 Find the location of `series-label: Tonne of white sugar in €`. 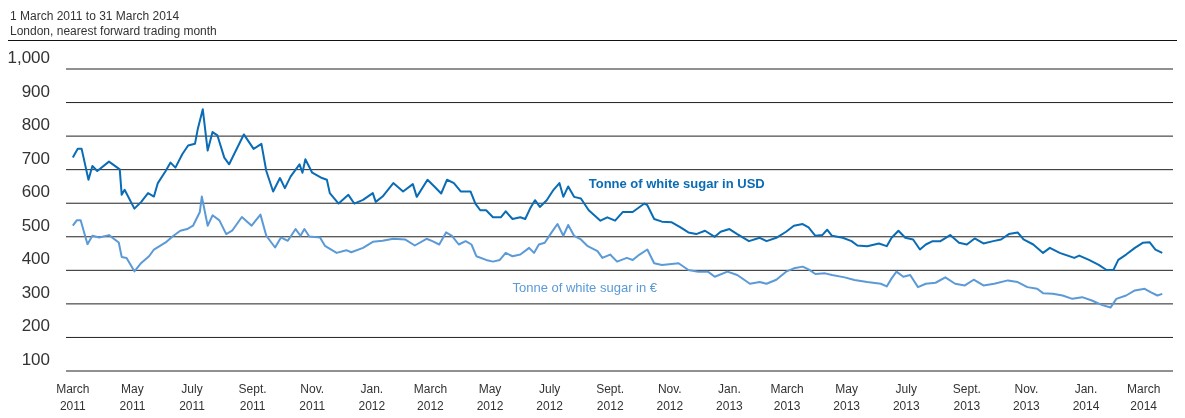

series-label: Tonne of white sugar in € is located at coordinates (585, 288).